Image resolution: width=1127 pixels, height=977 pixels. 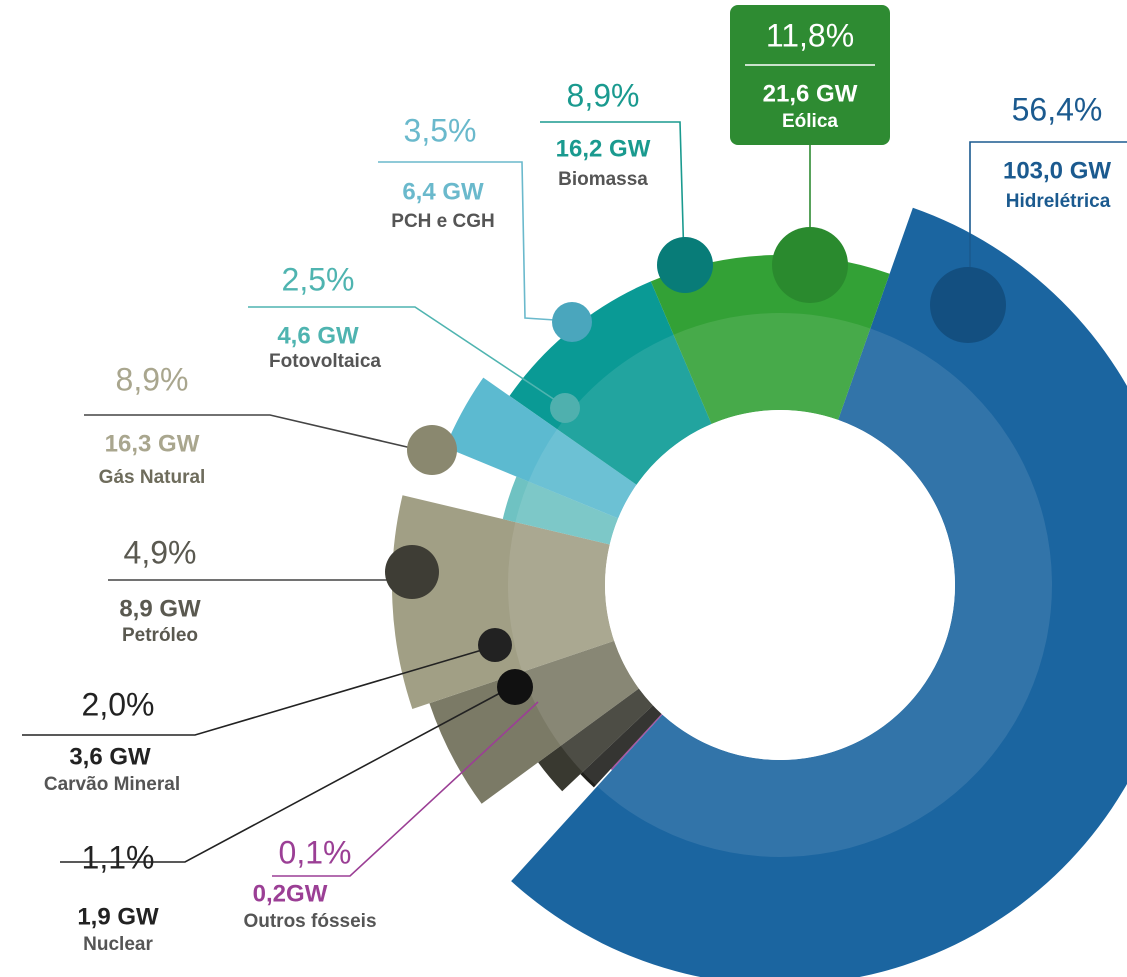 I want to click on category-label: Outros fósseis, so click(x=309, y=921).